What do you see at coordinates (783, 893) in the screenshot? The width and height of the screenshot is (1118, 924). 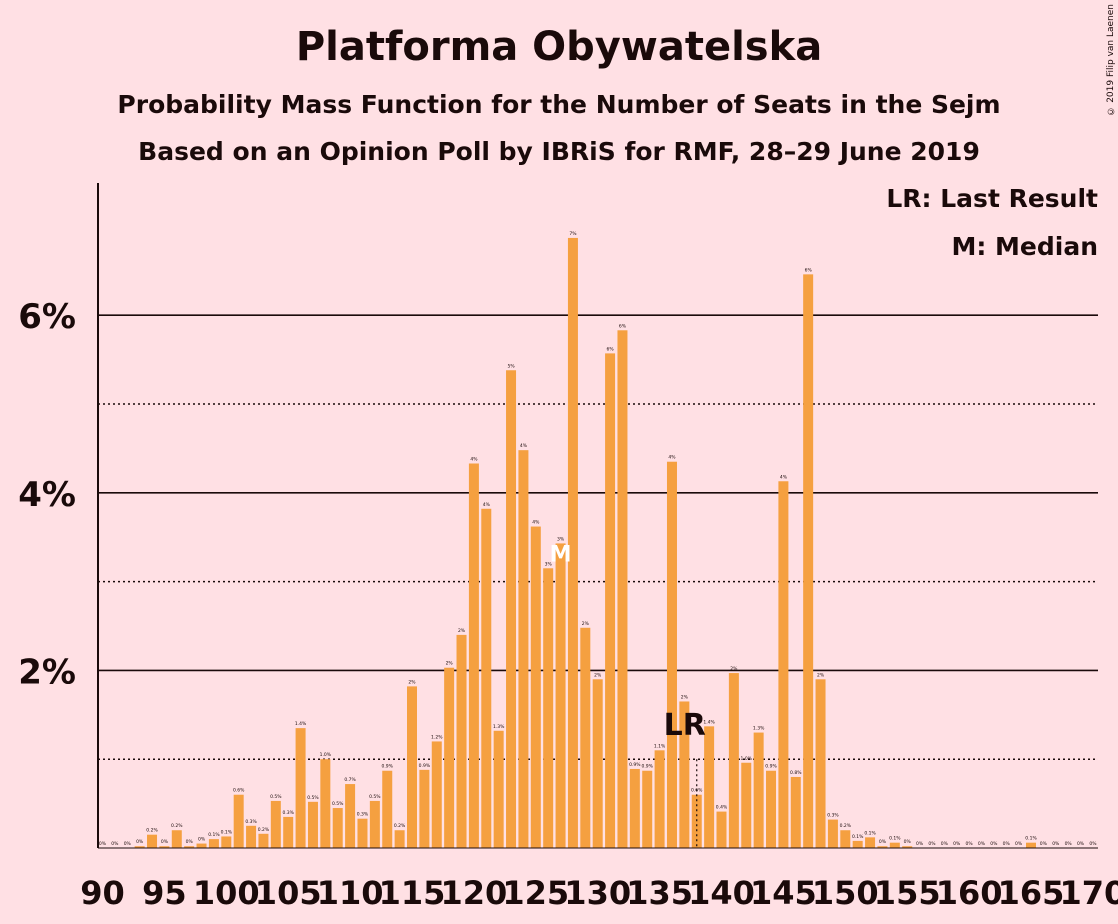 I see `x-tick-label: 145` at bounding box center [783, 893].